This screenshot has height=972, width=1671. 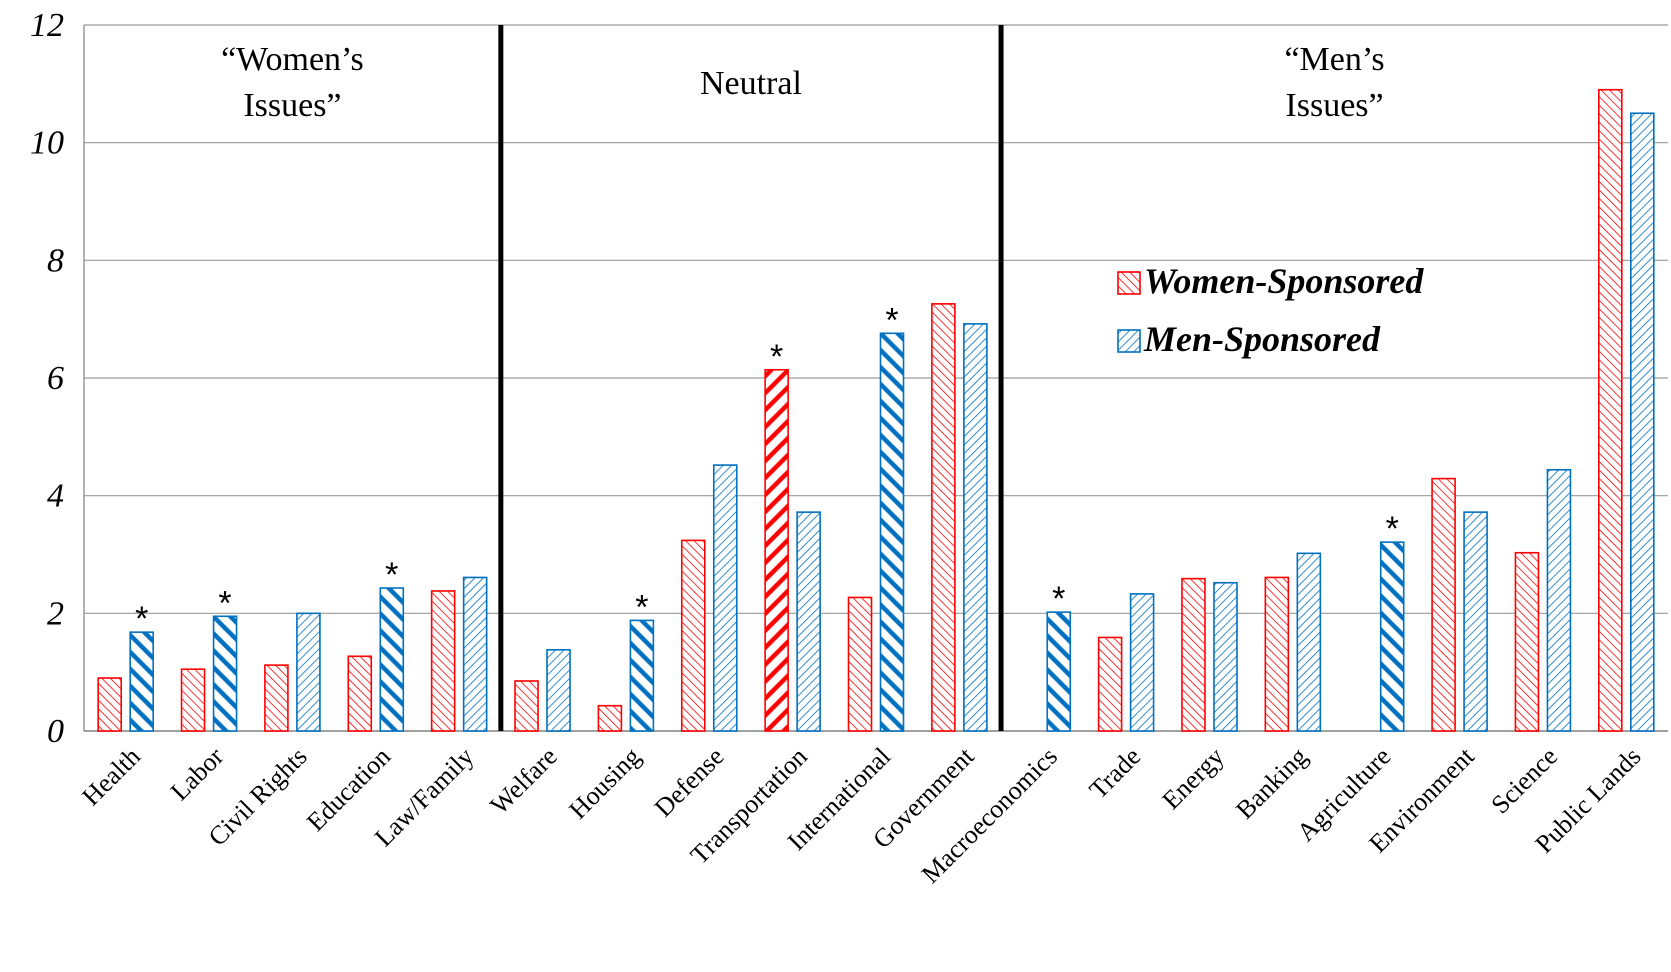 I want to click on legend-swatch-men, so click(x=1129, y=341).